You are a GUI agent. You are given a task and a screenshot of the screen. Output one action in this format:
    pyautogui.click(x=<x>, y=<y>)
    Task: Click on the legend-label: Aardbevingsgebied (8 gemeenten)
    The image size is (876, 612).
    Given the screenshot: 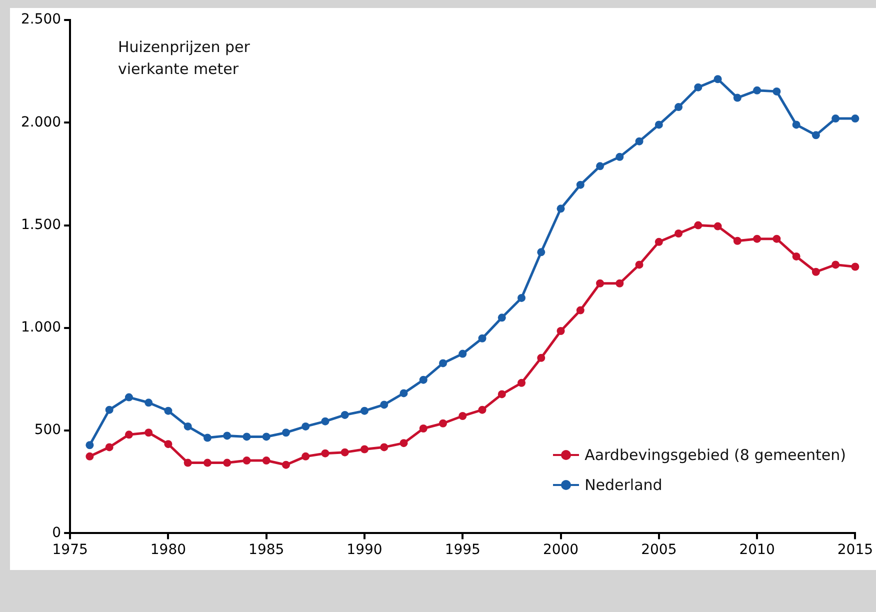 What is the action you would take?
    pyautogui.click(x=715, y=455)
    